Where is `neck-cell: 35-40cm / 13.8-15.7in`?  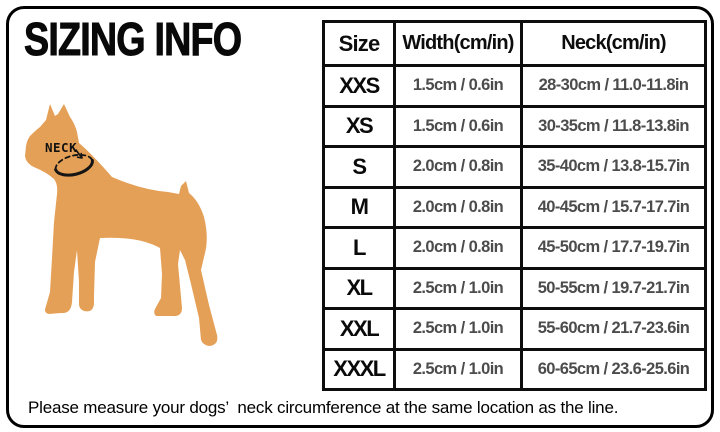
neck-cell: 35-40cm / 13.8-15.7in is located at coordinates (613, 167).